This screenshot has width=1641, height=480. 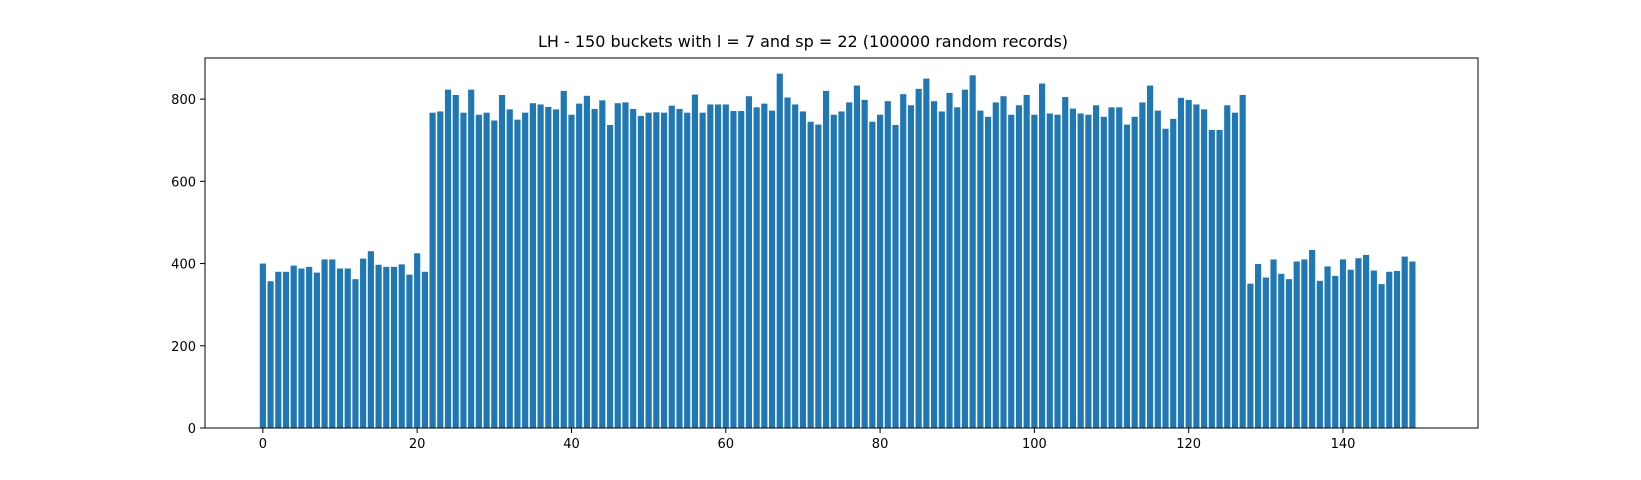 I want to click on y-tick-label: 0, so click(x=192, y=429).